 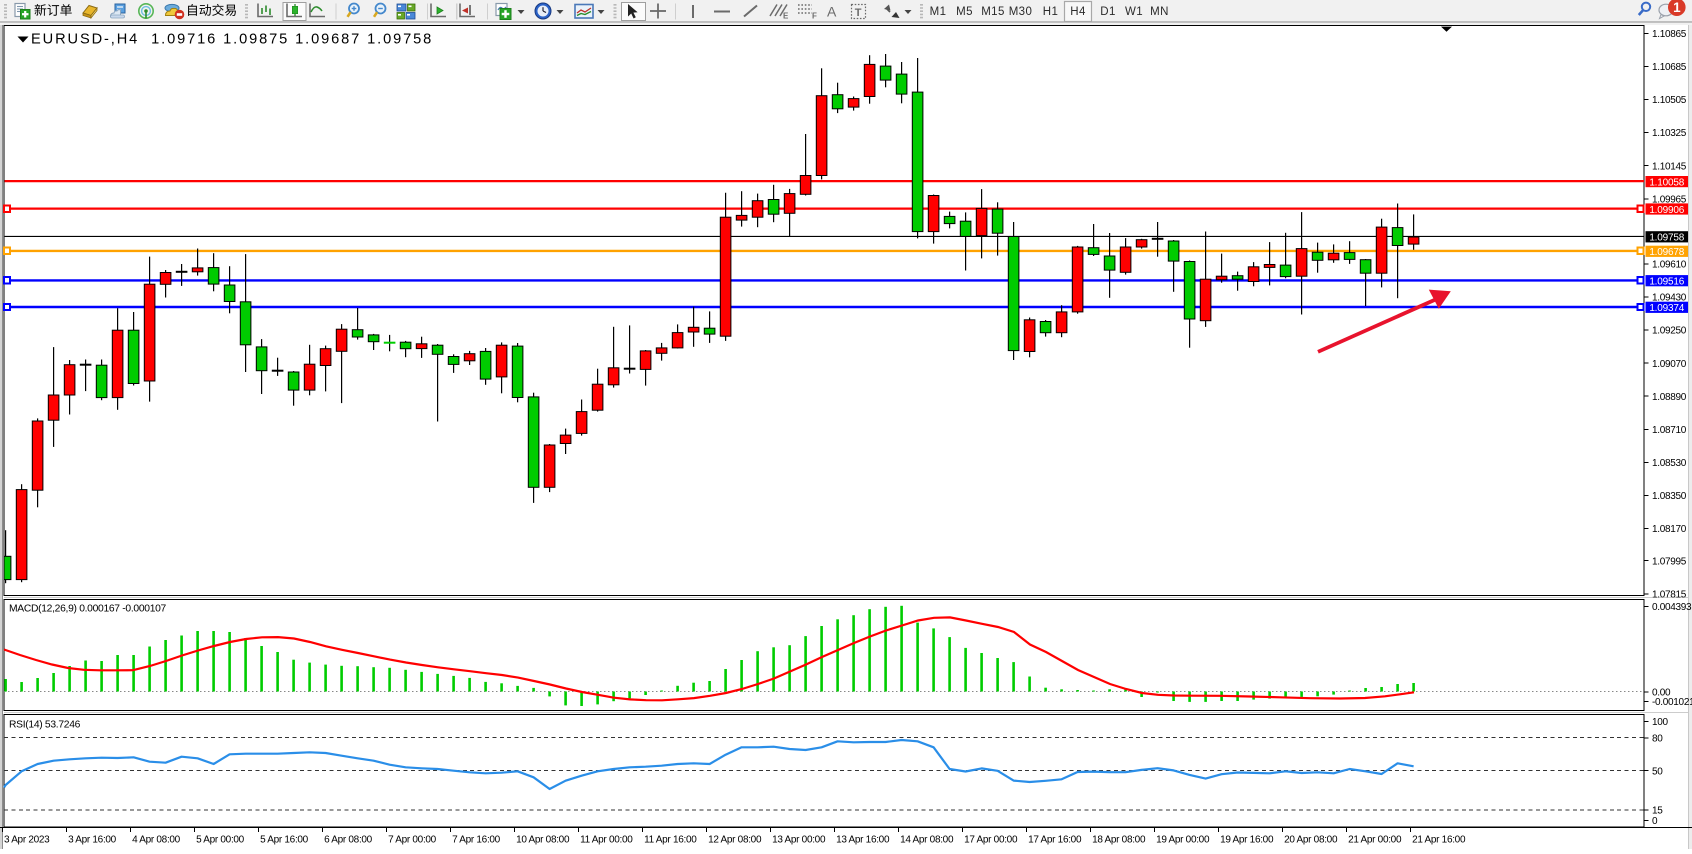 I want to click on svg-text: H1, so click(x=1051, y=12).